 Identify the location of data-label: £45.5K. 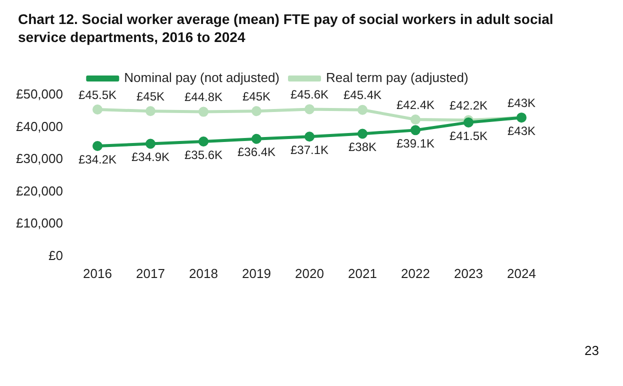
(97, 95).